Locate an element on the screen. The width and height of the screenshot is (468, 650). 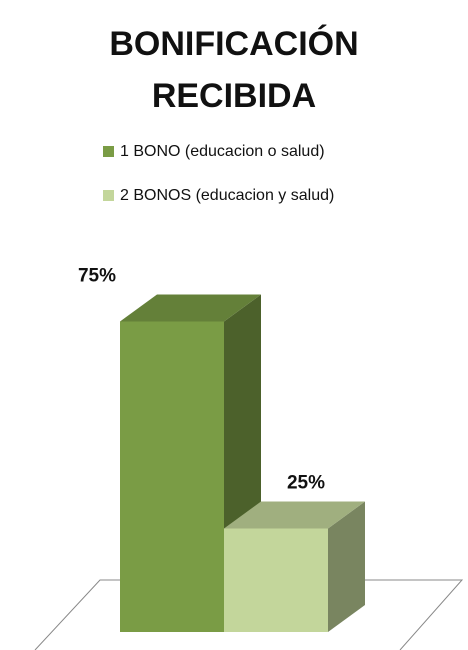
legend-label: 2 BONOS (educacion y salud) is located at coordinates (227, 195).